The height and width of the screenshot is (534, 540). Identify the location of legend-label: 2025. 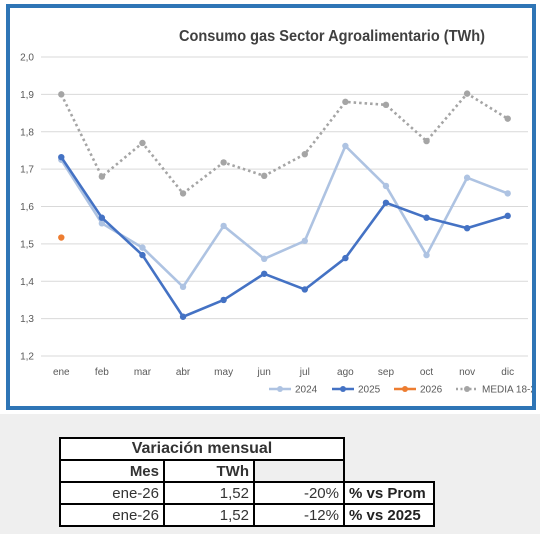
(369, 390).